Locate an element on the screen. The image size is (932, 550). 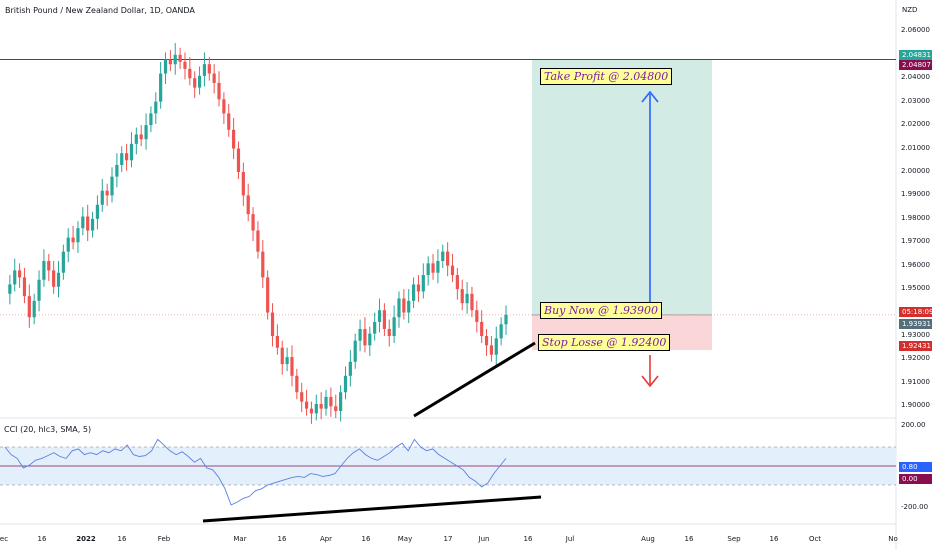
price-axis-label: 2.04000 is located at coordinates (915, 77).